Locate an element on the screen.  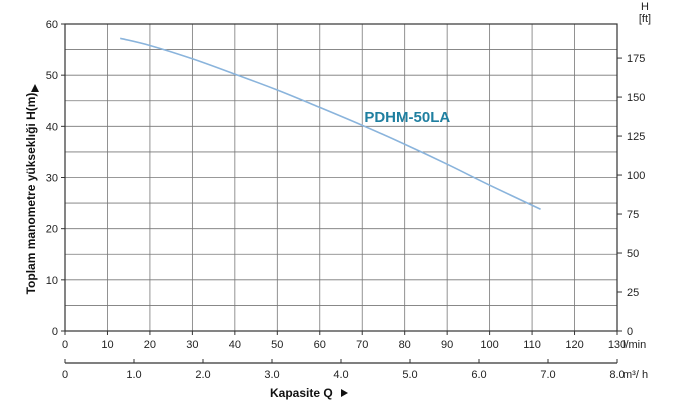
secondary-y-tick-label: 125 is located at coordinates (636, 137).